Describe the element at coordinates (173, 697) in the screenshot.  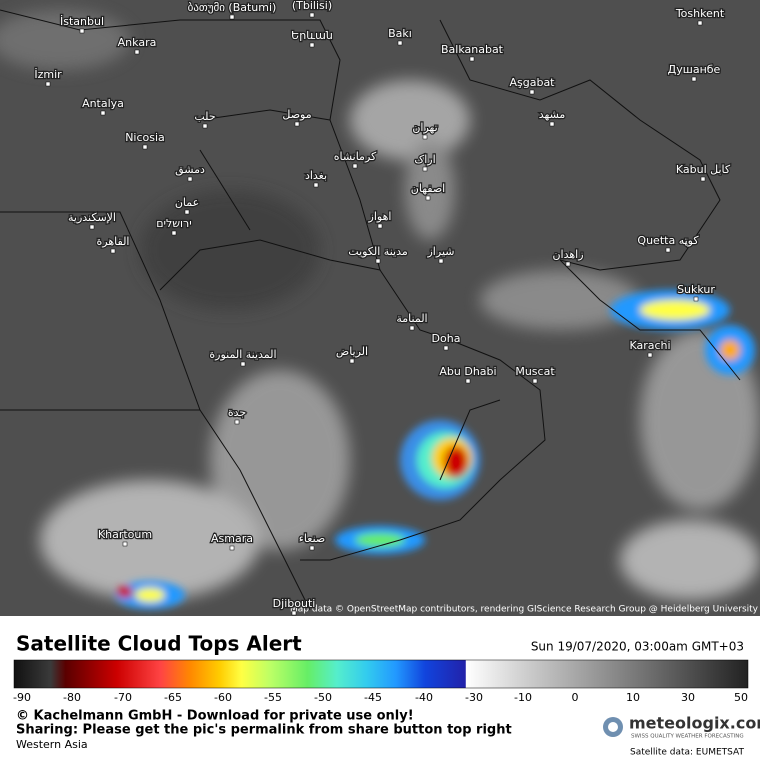
I see `scale-tick-label: -65` at that location.